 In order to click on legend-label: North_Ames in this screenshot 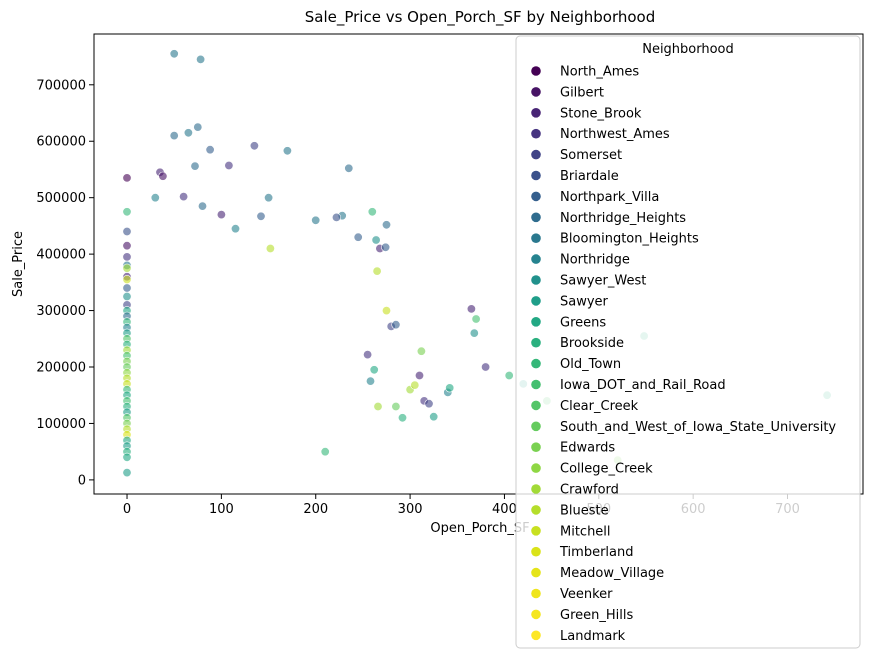, I will do `click(599, 72)`.